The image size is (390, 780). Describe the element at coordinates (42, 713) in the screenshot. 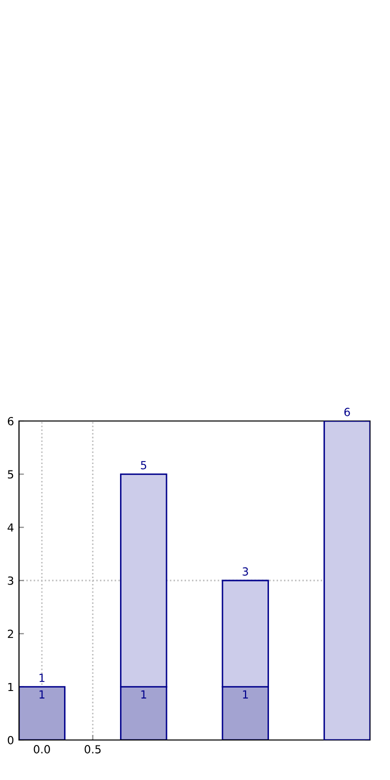

I see `bar` at that location.